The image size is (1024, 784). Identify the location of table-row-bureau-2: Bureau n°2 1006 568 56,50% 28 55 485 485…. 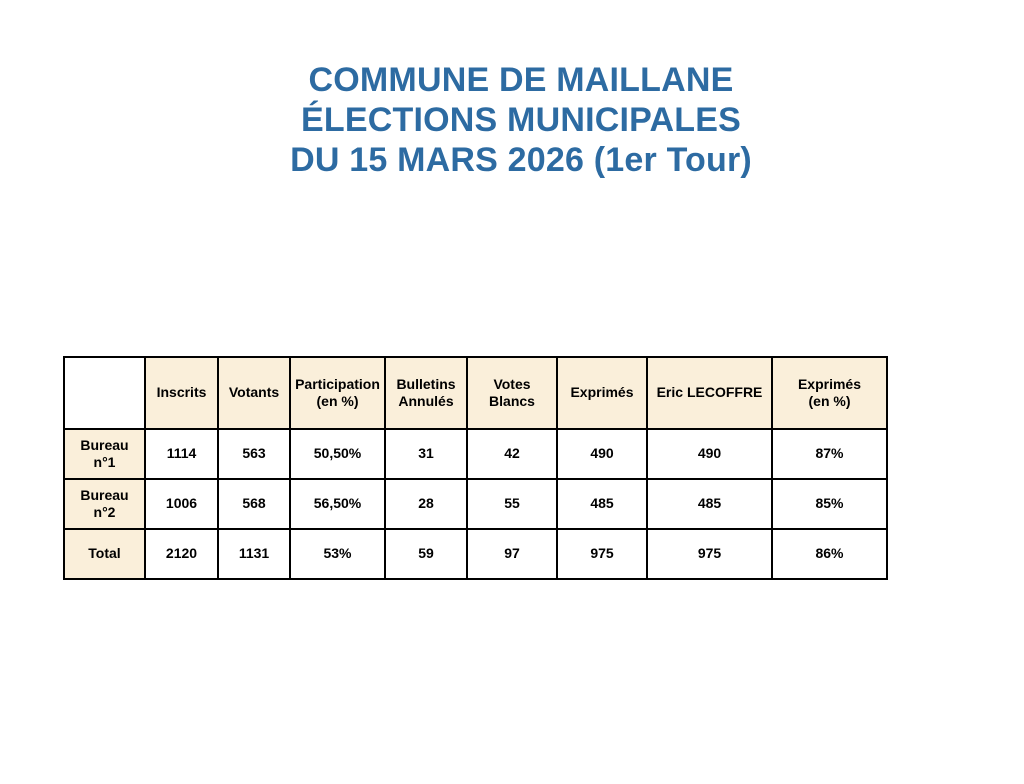
(475, 504).